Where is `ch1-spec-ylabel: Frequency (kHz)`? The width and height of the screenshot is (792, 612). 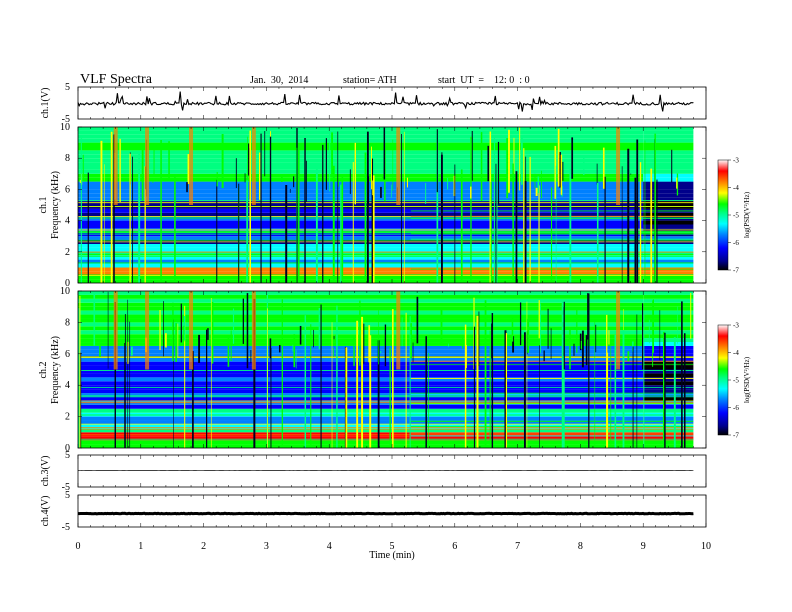
ch1-spec-ylabel: Frequency (kHz) is located at coordinates (55, 205).